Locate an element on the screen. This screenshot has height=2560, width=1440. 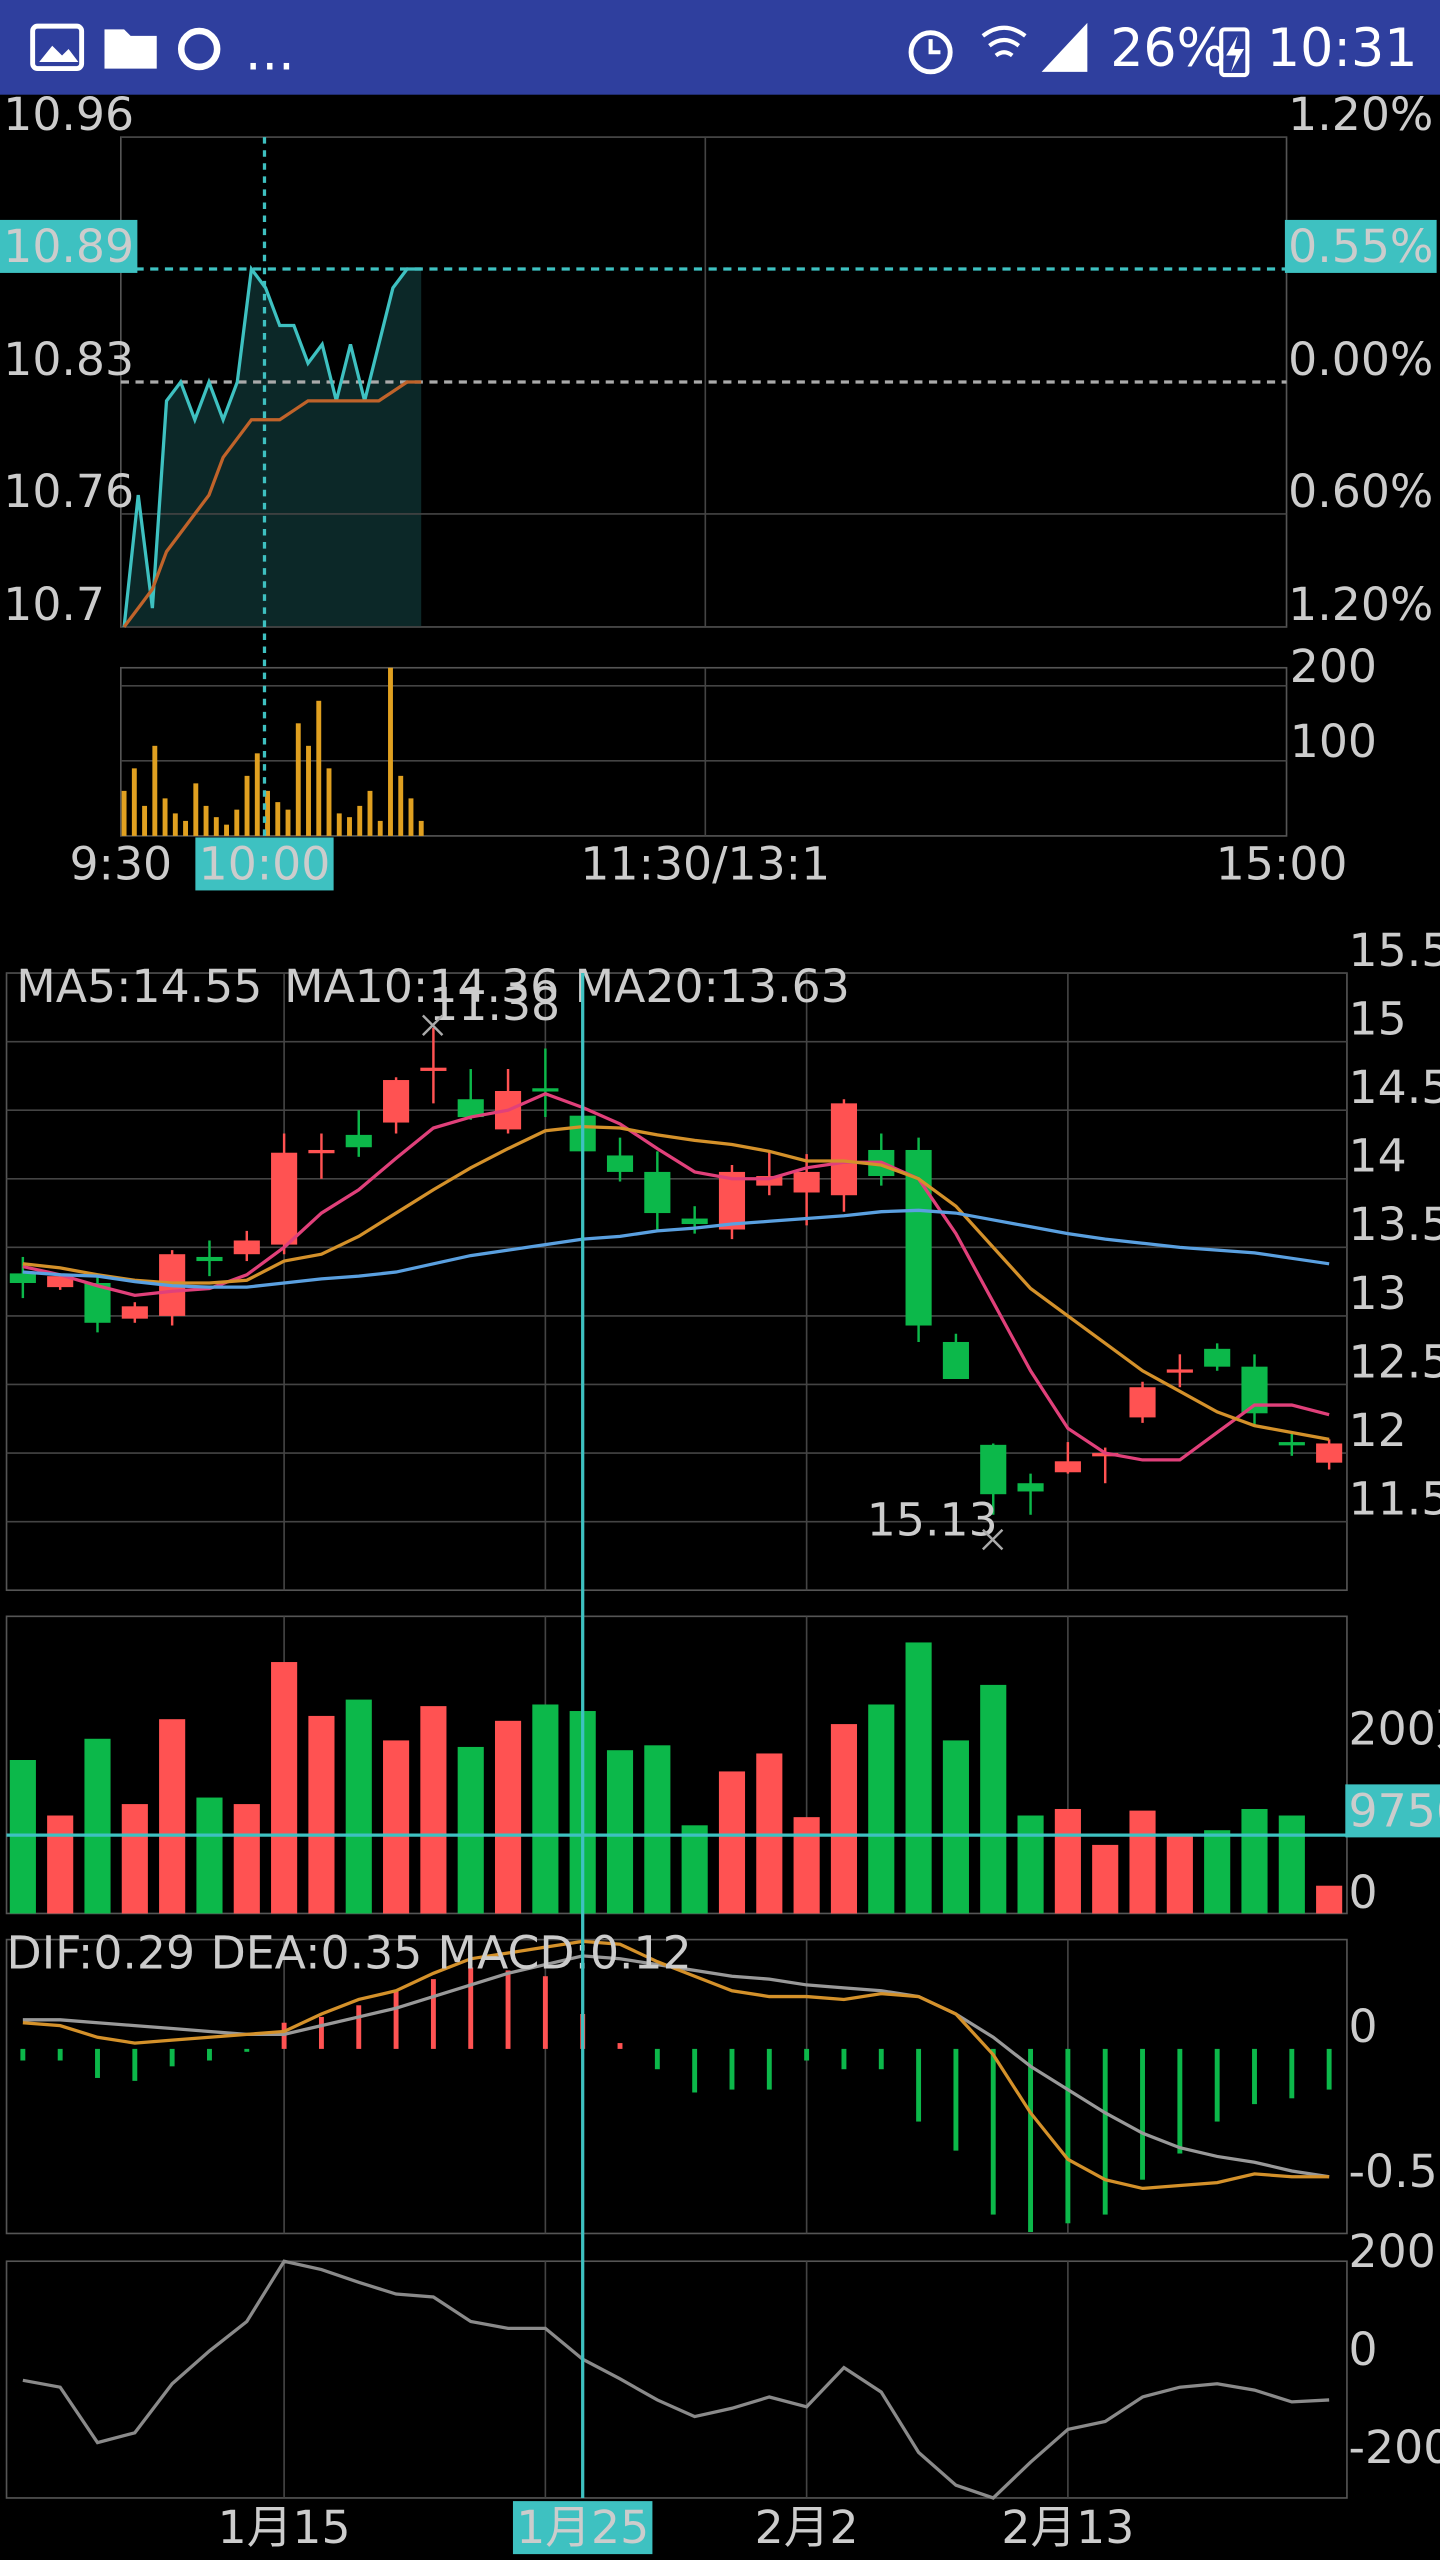
y-tick-label: 100 is located at coordinates (1333, 741).